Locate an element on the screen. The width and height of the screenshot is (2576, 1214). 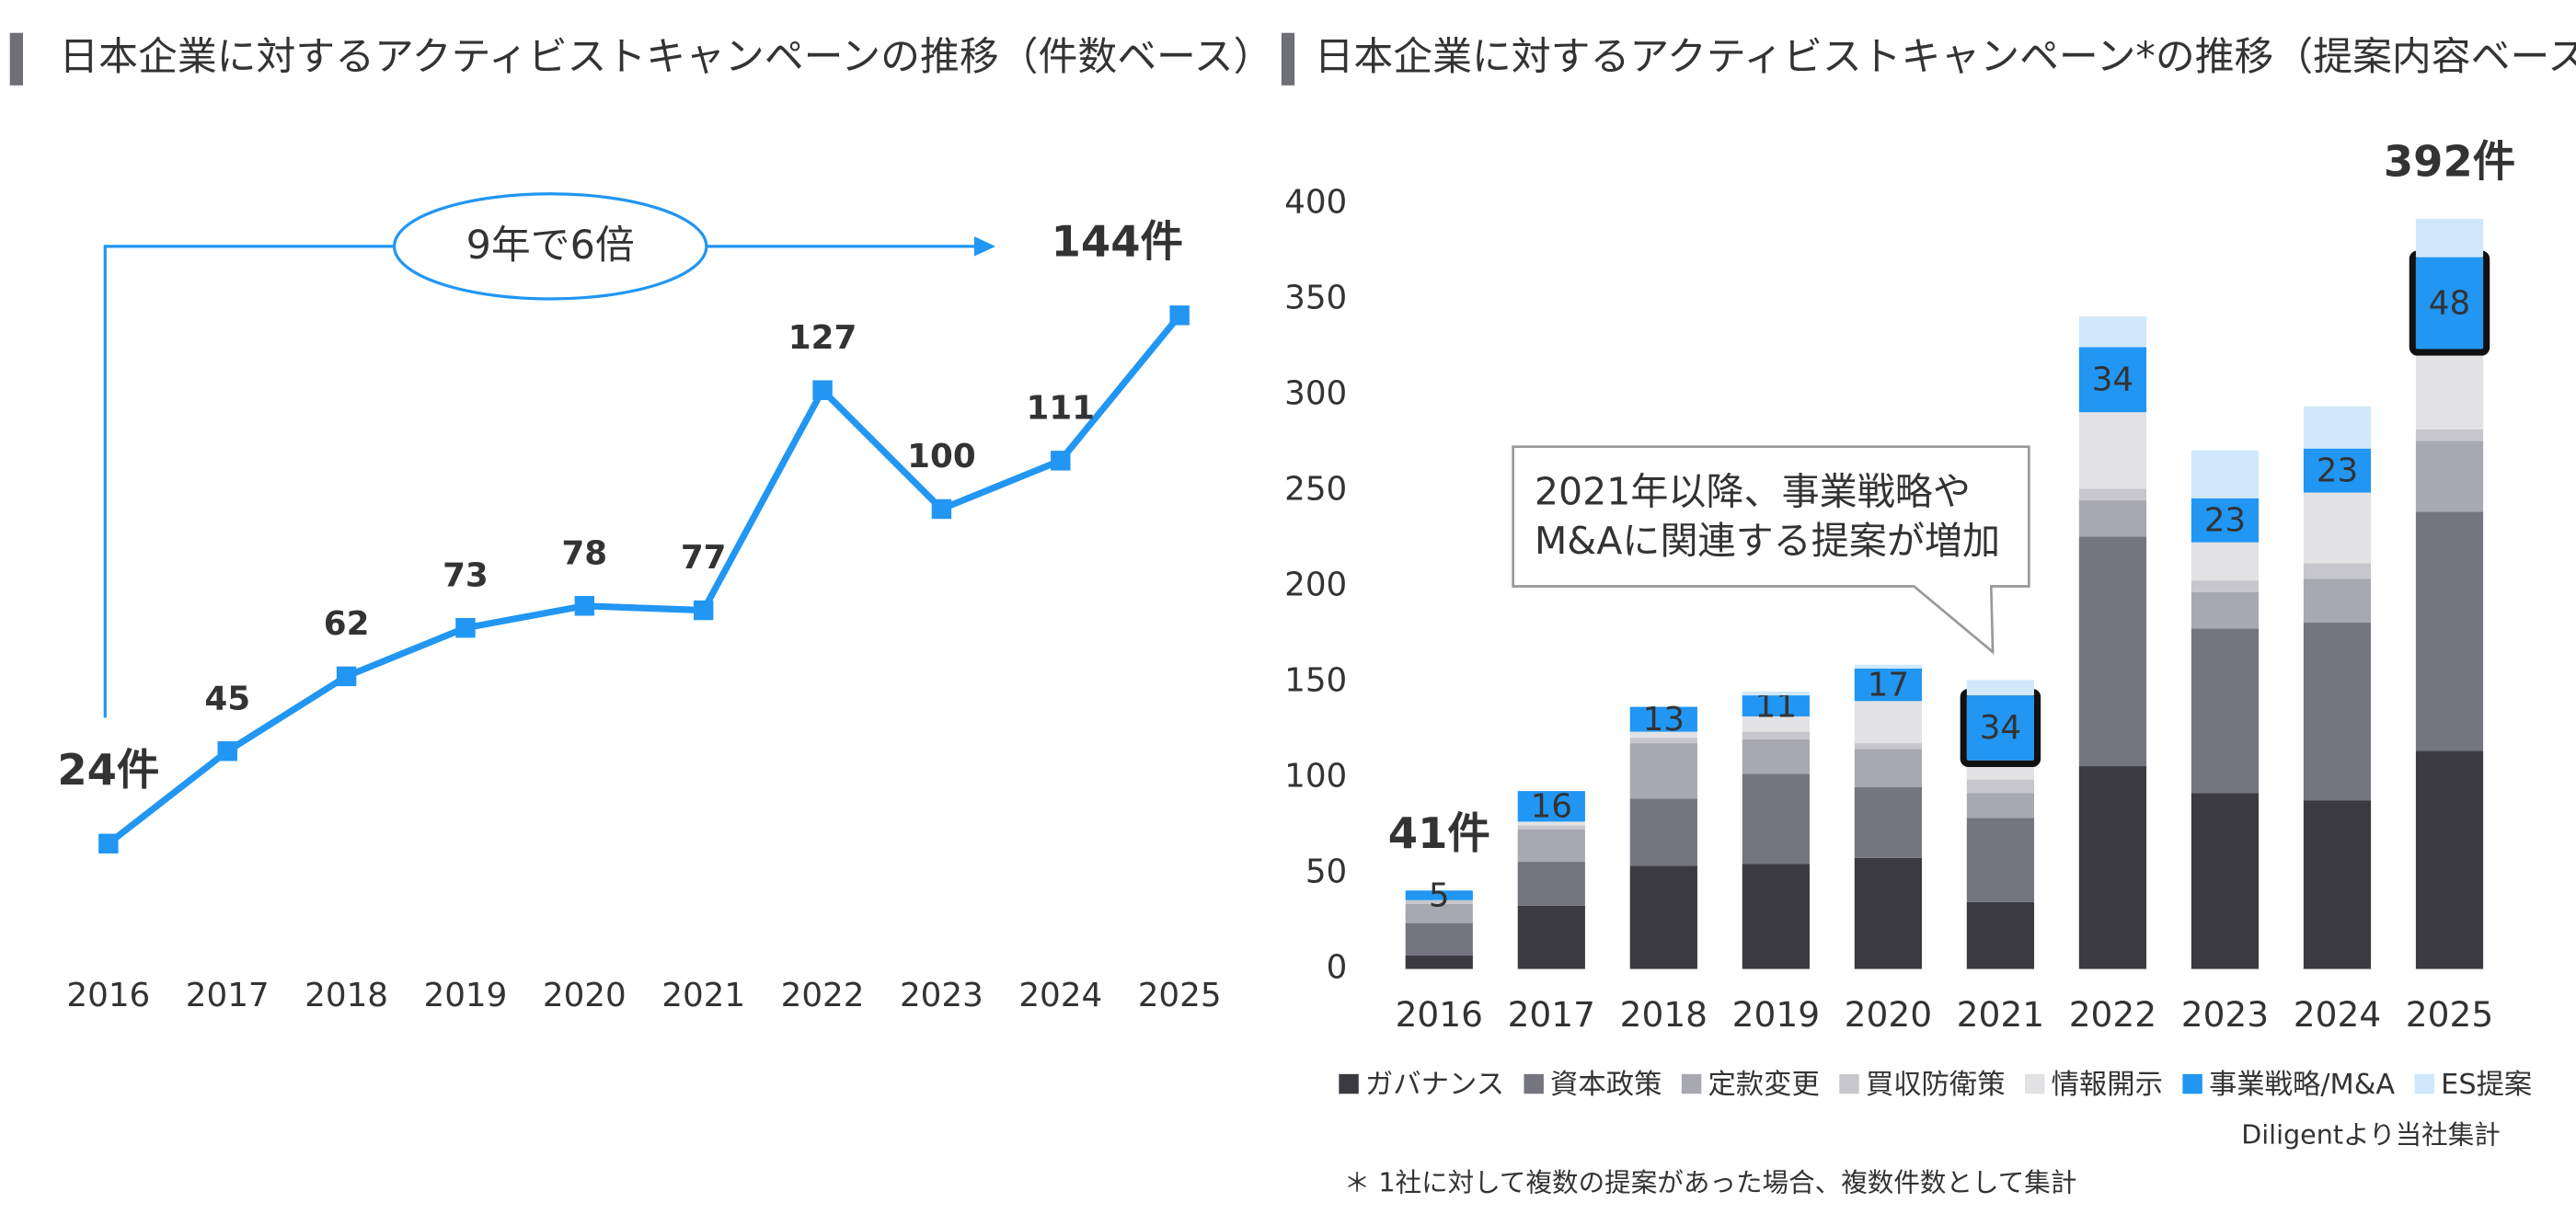
value-label: 100 is located at coordinates (941, 456).